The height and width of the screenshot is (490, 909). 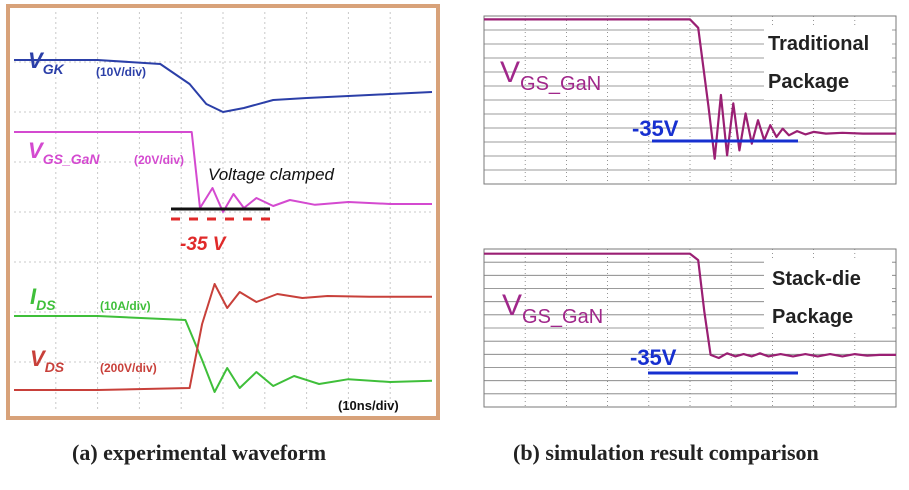 What do you see at coordinates (828, 297) in the screenshot?
I see `sim-label-box-stackdie` at bounding box center [828, 297].